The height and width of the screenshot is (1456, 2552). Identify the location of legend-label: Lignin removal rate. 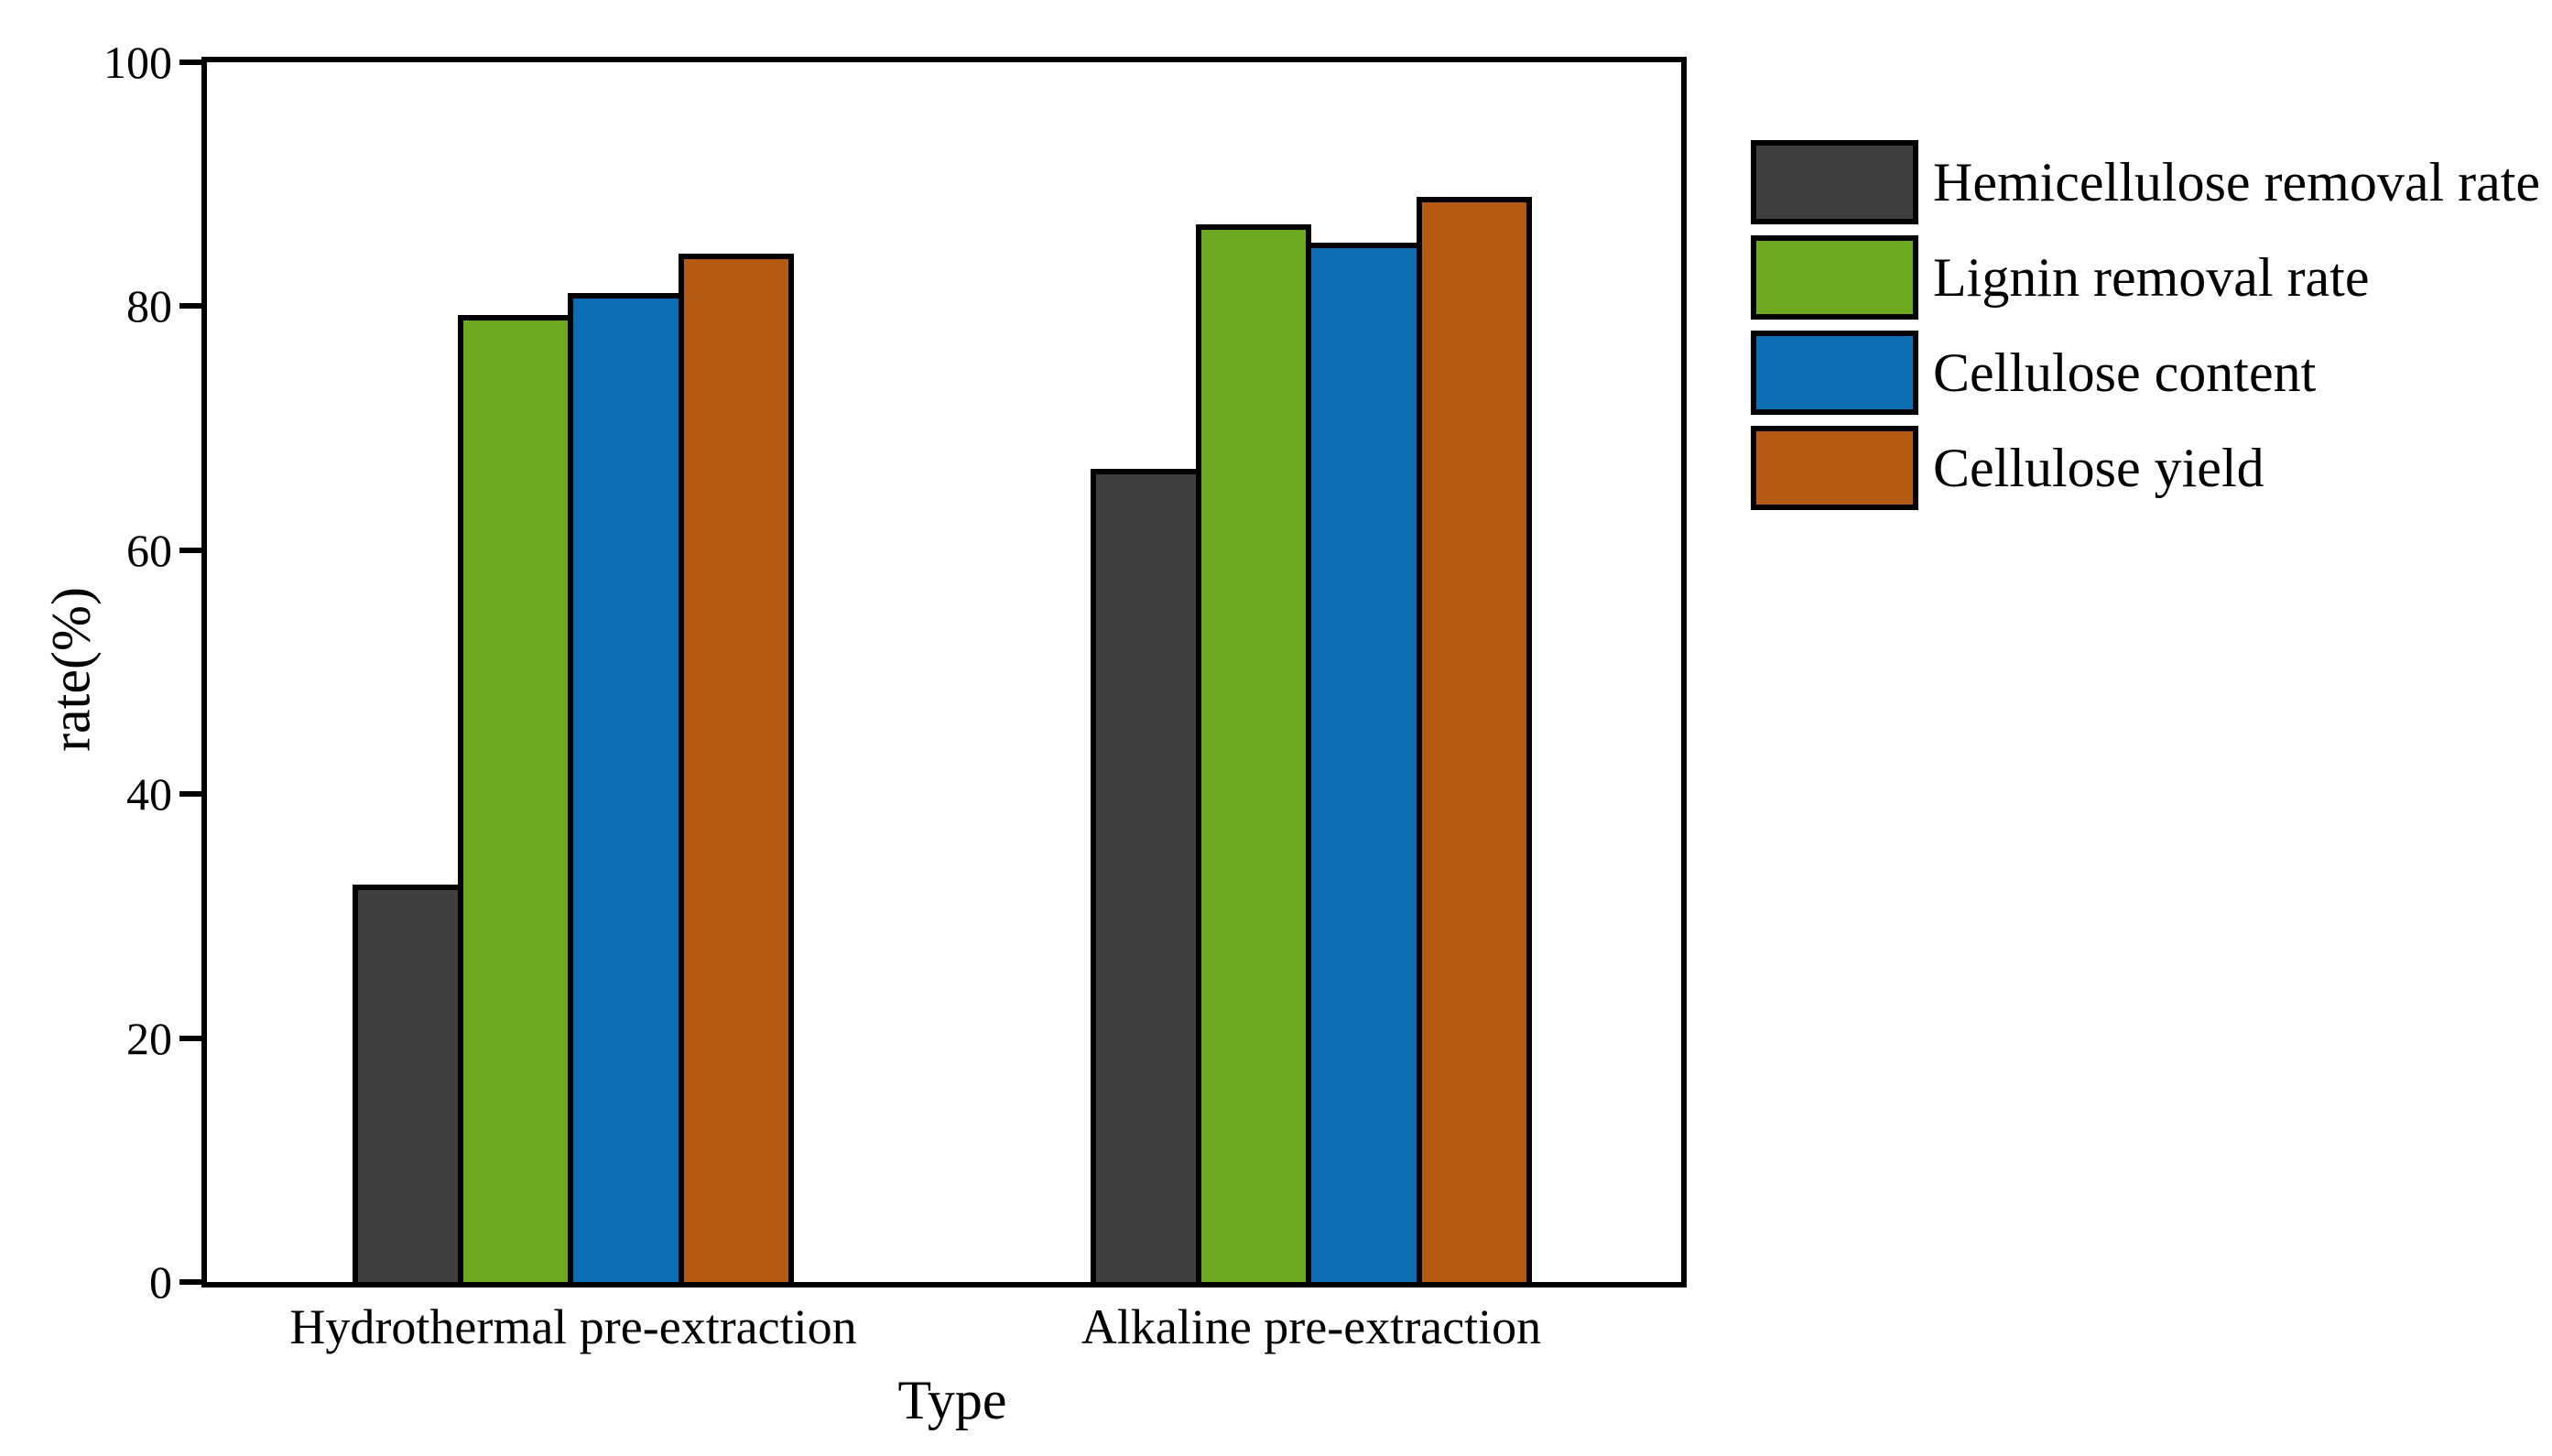
(2152, 277).